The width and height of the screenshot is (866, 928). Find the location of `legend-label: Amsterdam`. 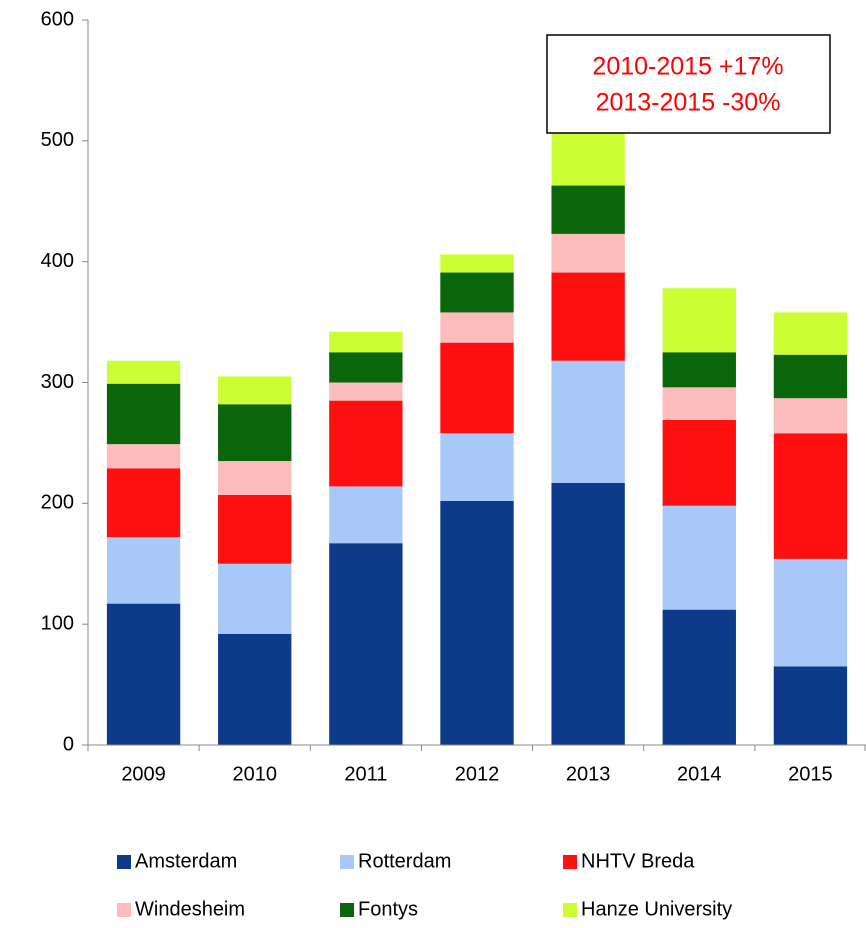

legend-label: Amsterdam is located at coordinates (186, 861).